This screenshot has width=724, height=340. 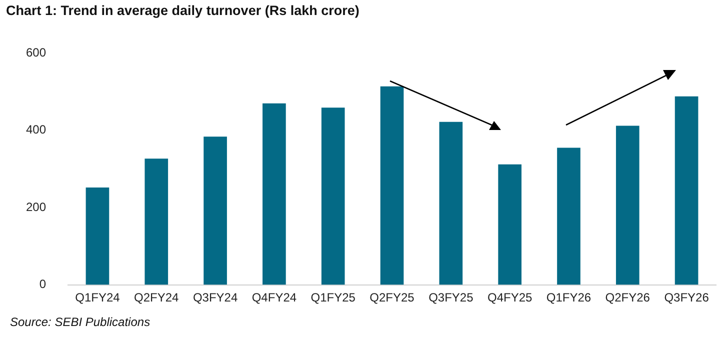 I want to click on x-tick-label: Q4FY25, so click(x=509, y=297).